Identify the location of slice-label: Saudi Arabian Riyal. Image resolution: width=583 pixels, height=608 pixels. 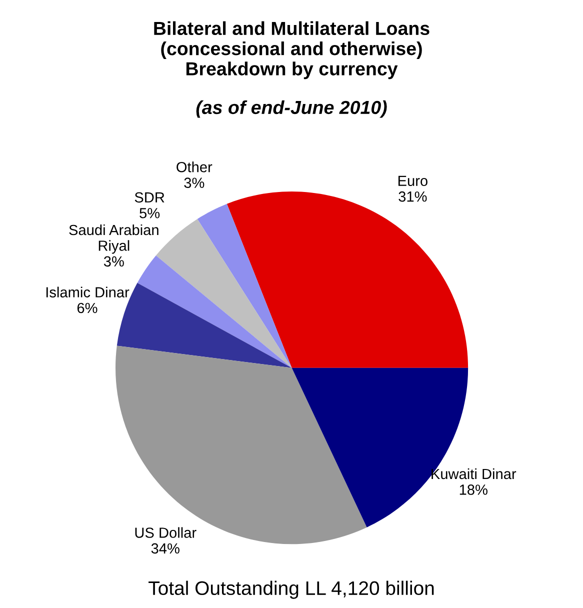
(113, 239).